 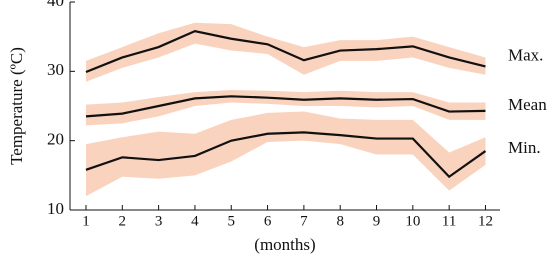 What do you see at coordinates (284, 244) in the screenshot?
I see `x-axis-label: (months)` at bounding box center [284, 244].